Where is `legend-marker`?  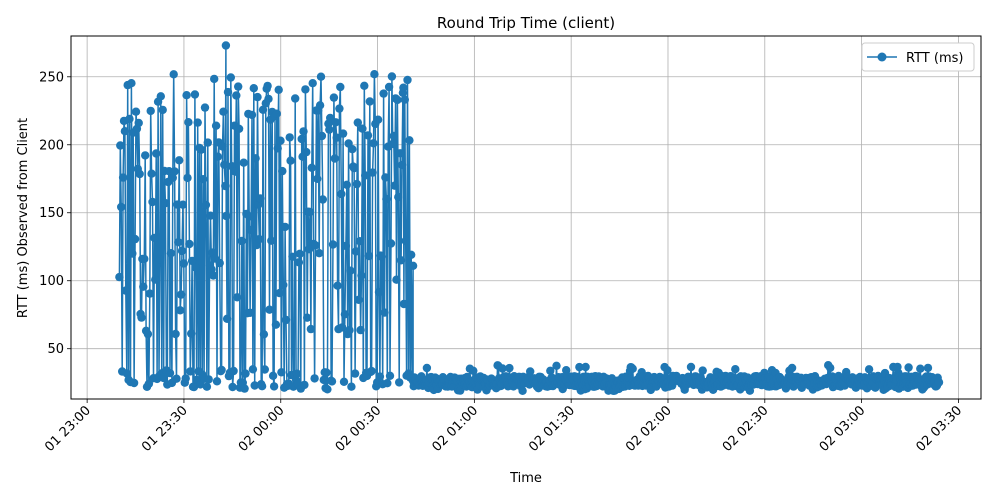
legend-marker is located at coordinates (882, 57).